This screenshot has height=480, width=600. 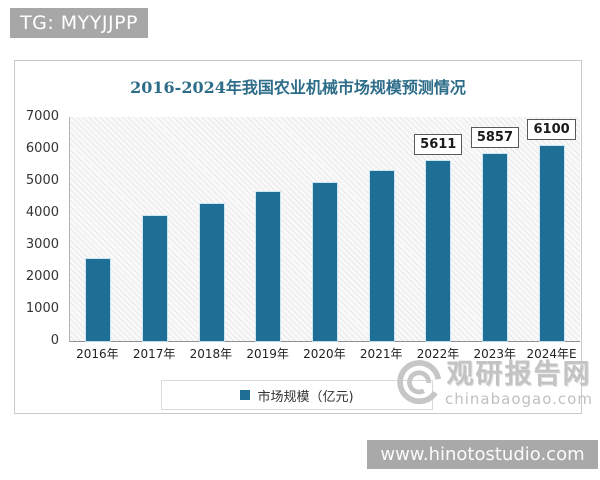 I want to click on y-tick-label: 7000, so click(x=42, y=116).